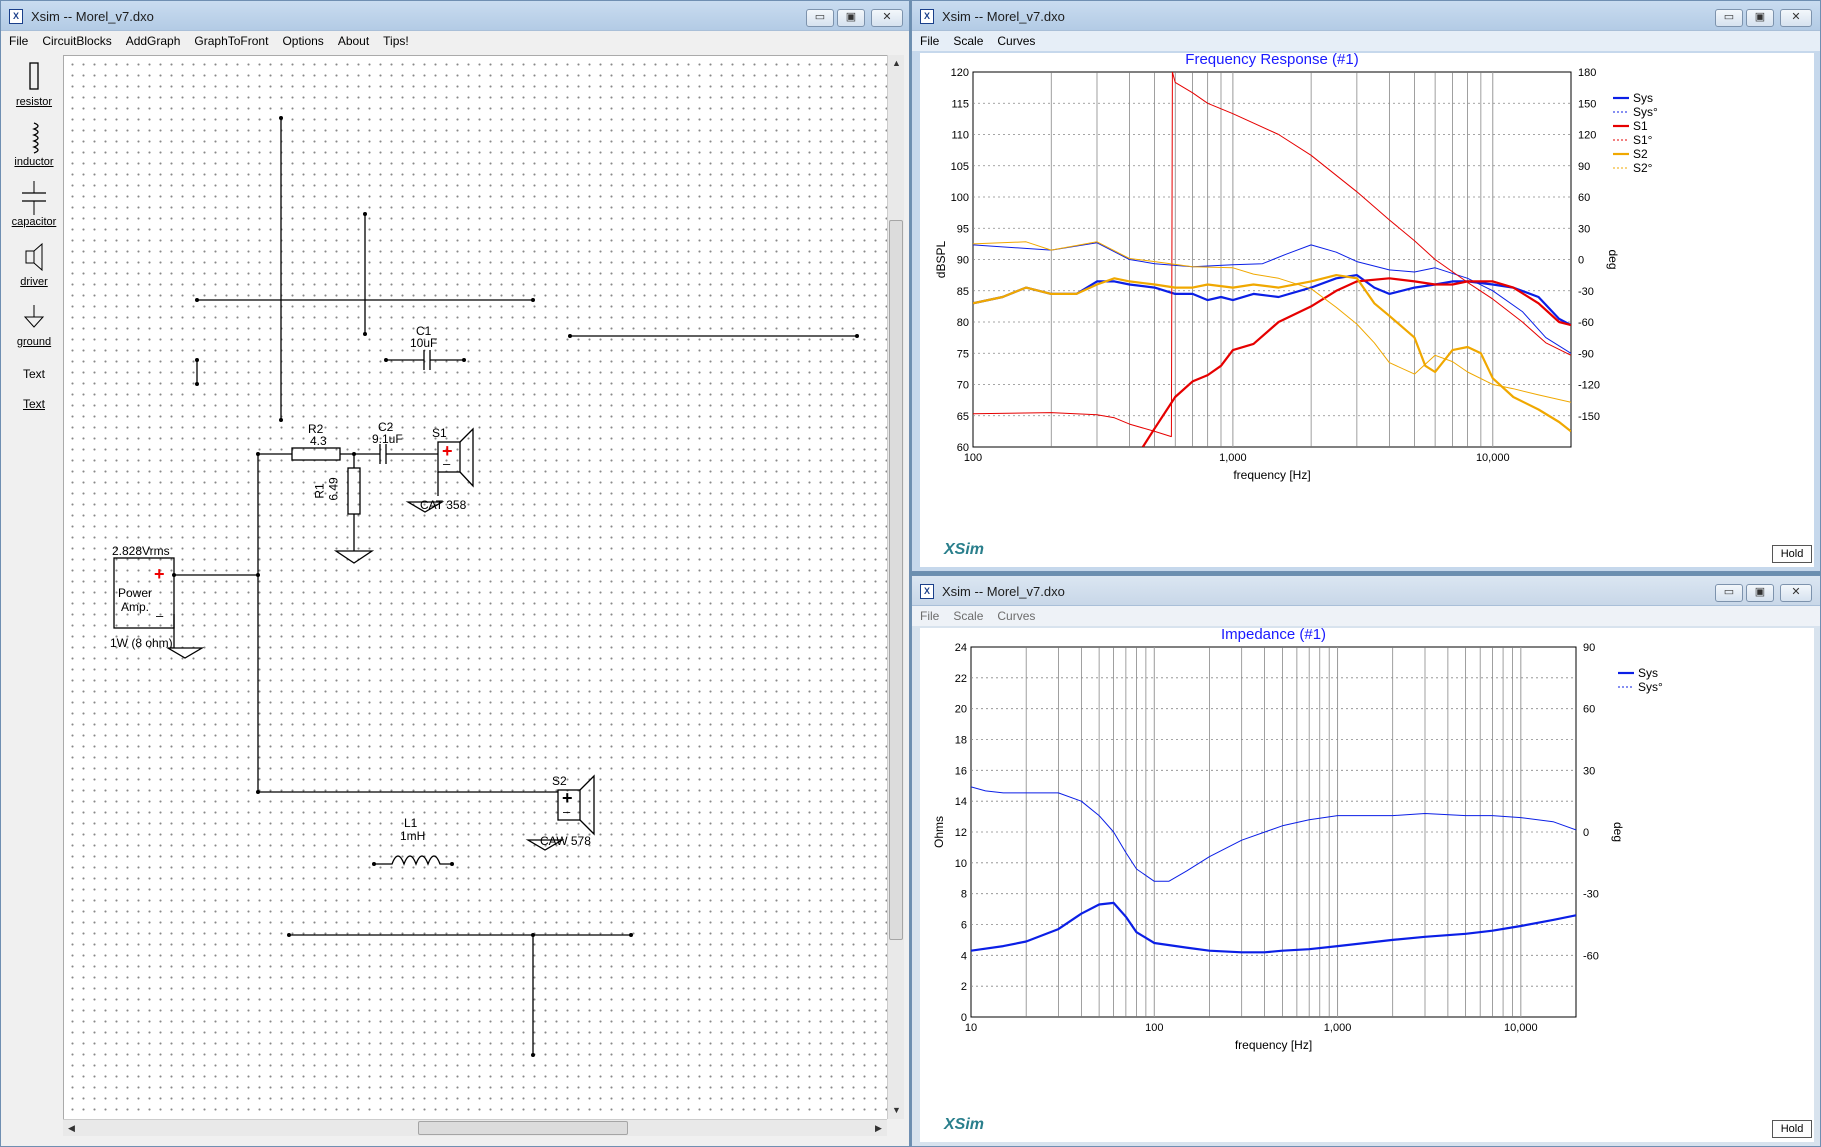  Describe the element at coordinates (1640, 126) in the screenshot. I see `legend-entry: S1` at that location.